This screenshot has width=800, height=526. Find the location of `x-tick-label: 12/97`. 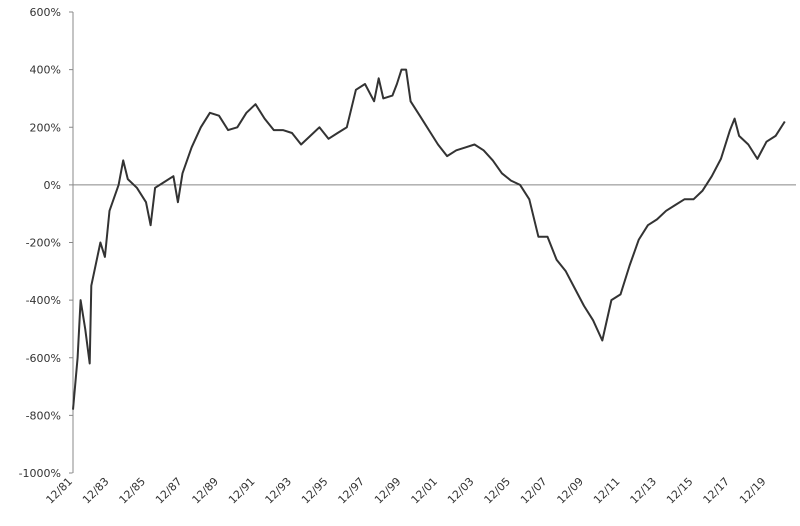

x-tick-label: 12/97 is located at coordinates (352, 491).